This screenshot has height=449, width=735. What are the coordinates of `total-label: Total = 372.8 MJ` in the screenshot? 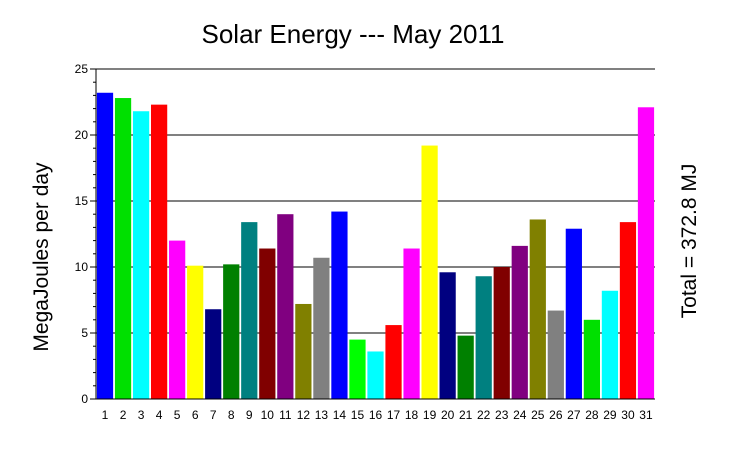 It's located at (689, 241).